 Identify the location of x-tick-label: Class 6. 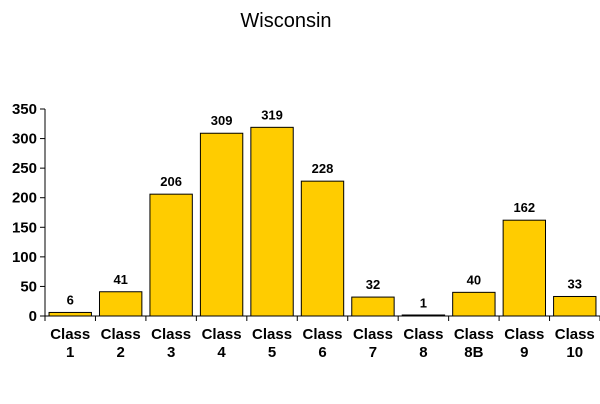
(322, 343).